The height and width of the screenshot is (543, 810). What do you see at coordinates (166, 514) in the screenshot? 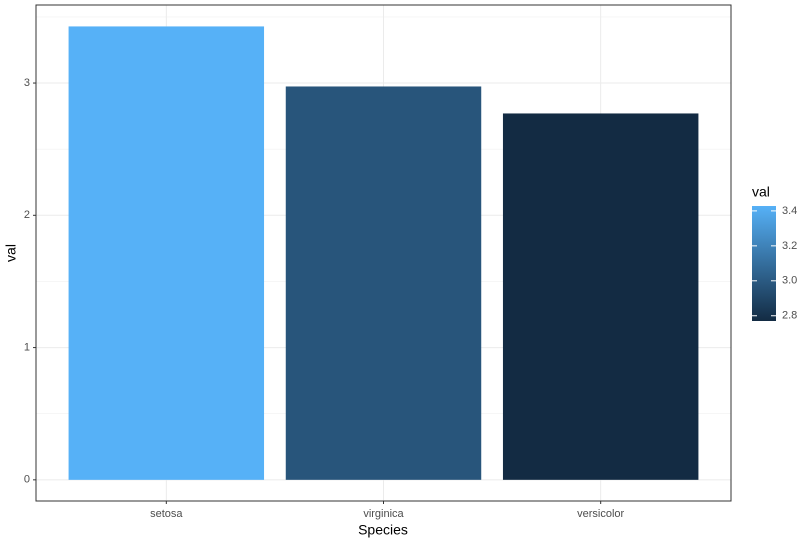
I see `x-tick-label: setosa` at bounding box center [166, 514].